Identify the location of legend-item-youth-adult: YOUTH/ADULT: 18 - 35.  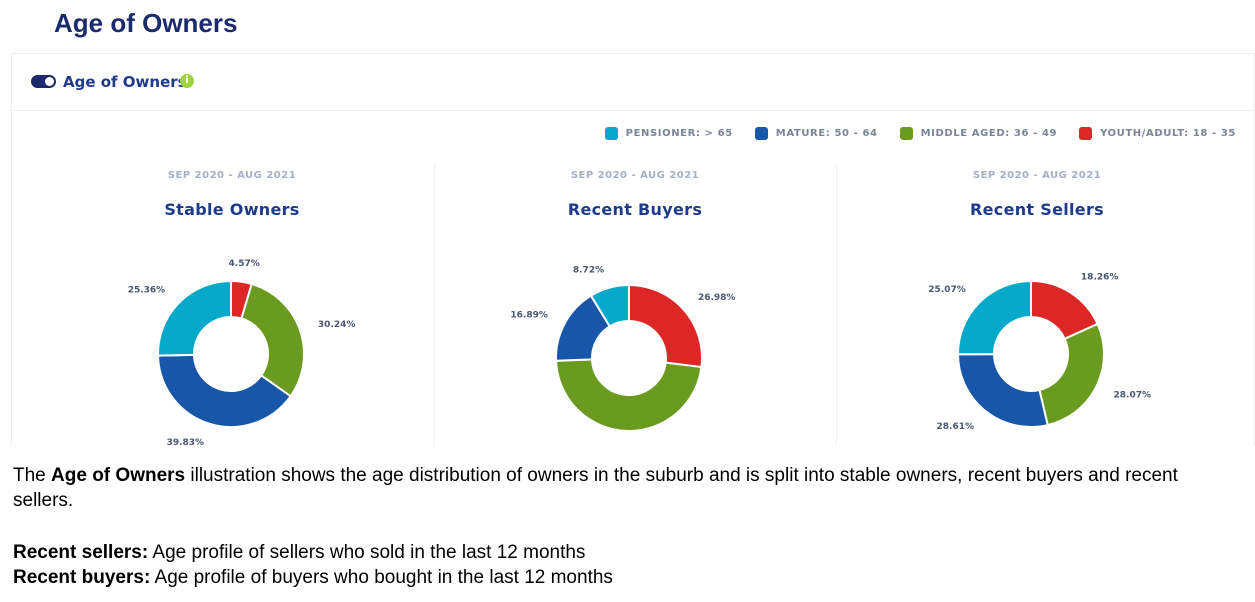
(1157, 133).